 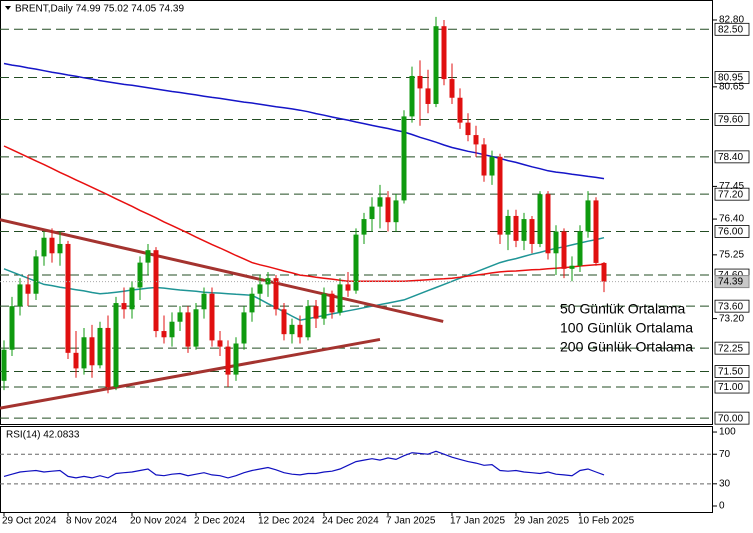 What do you see at coordinates (43, 435) in the screenshot?
I see `rsi-title: RSI(14) 42.0833` at bounding box center [43, 435].